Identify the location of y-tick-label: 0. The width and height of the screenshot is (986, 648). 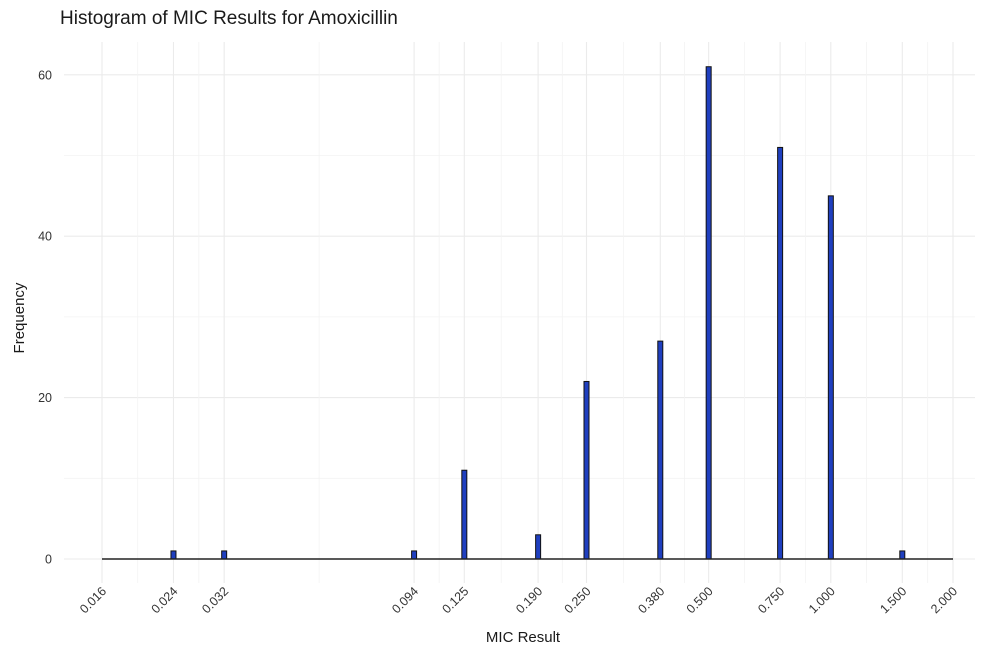
(48, 560).